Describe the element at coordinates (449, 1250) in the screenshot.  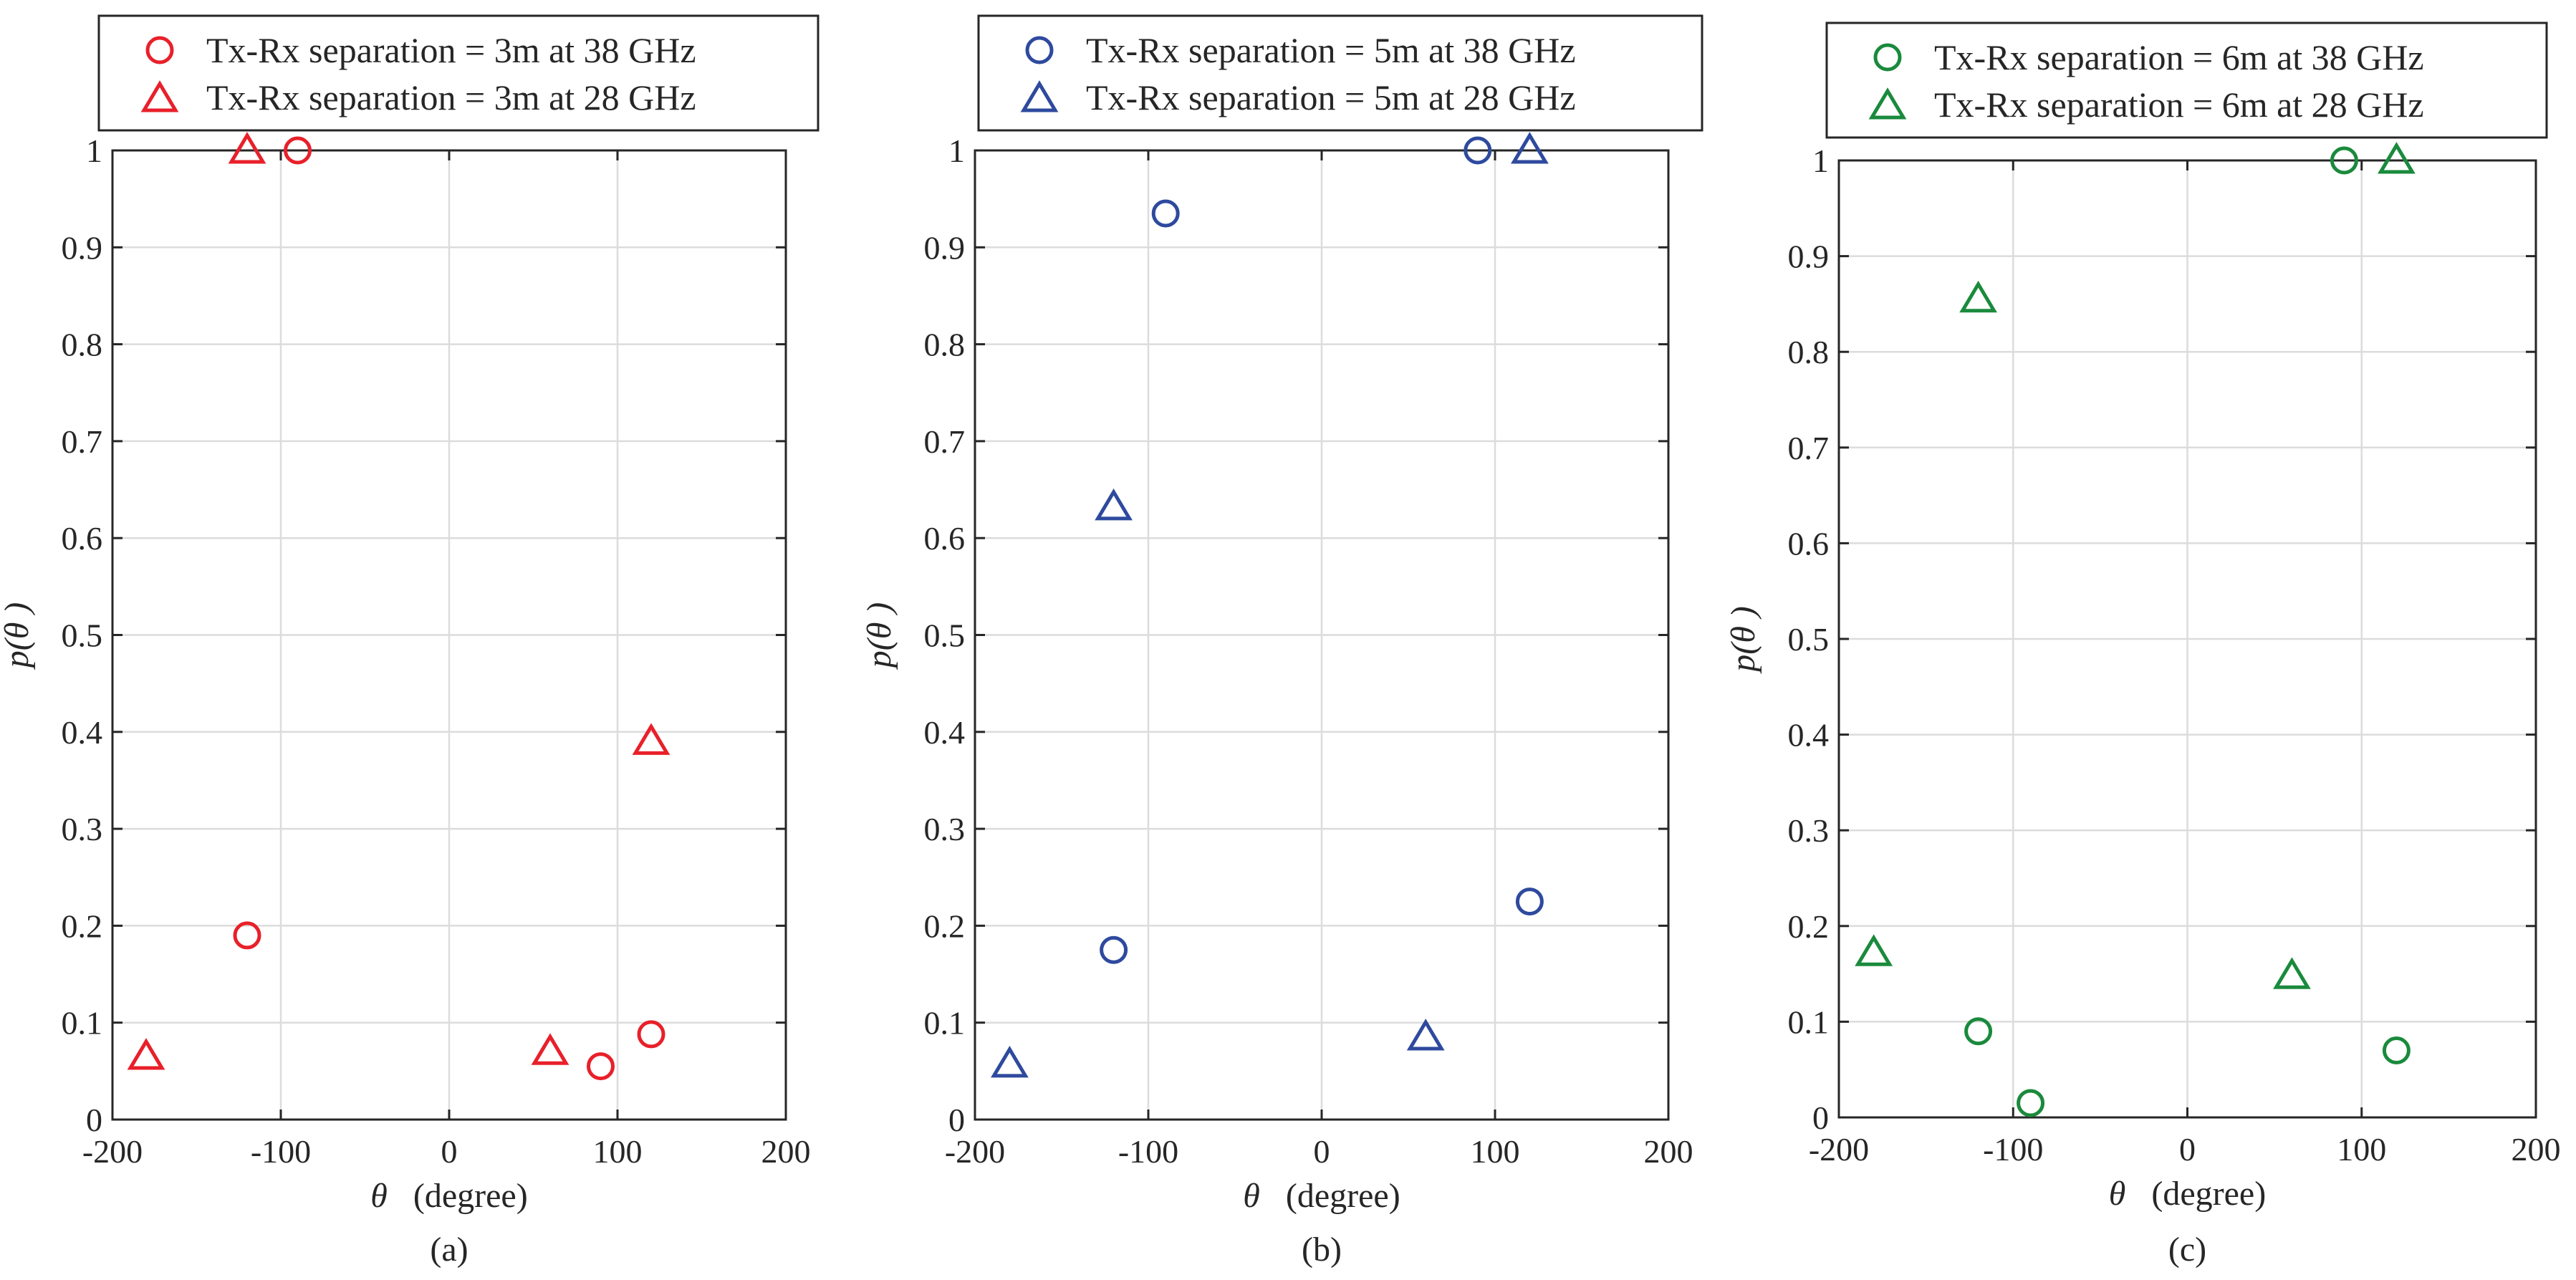
I see `panel-caption: (a)` at that location.